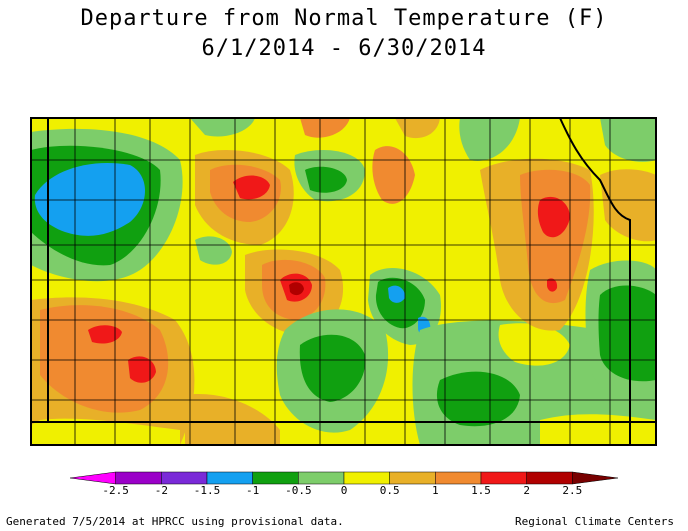 The height and width of the screenshot is (531, 688). I want to click on field-nc-red, so click(251, 187).